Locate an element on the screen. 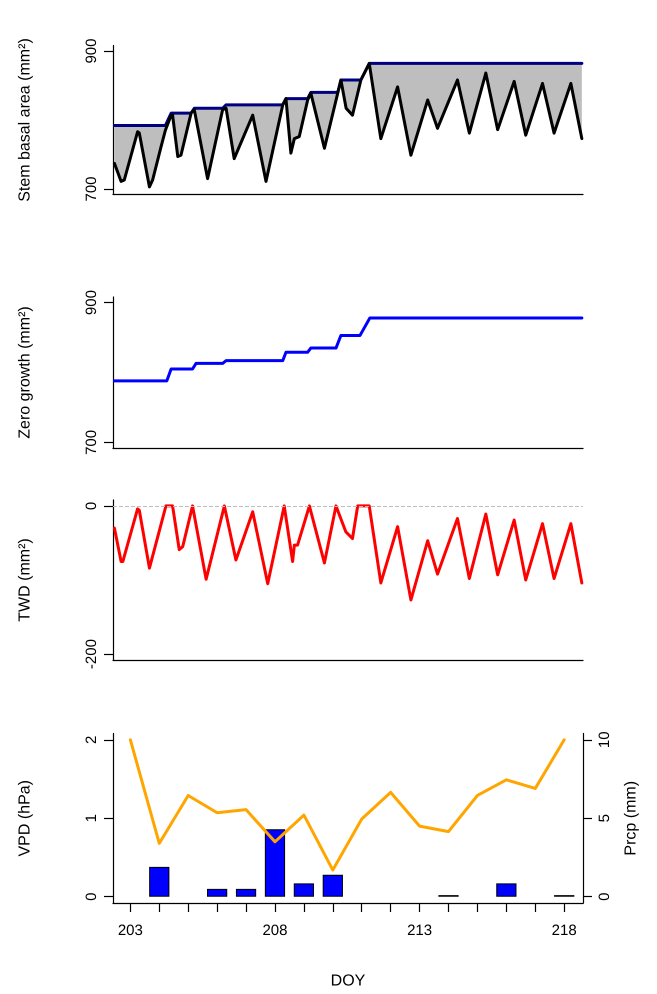  y2-axis-title: Prcp (mm) is located at coordinates (631, 818).